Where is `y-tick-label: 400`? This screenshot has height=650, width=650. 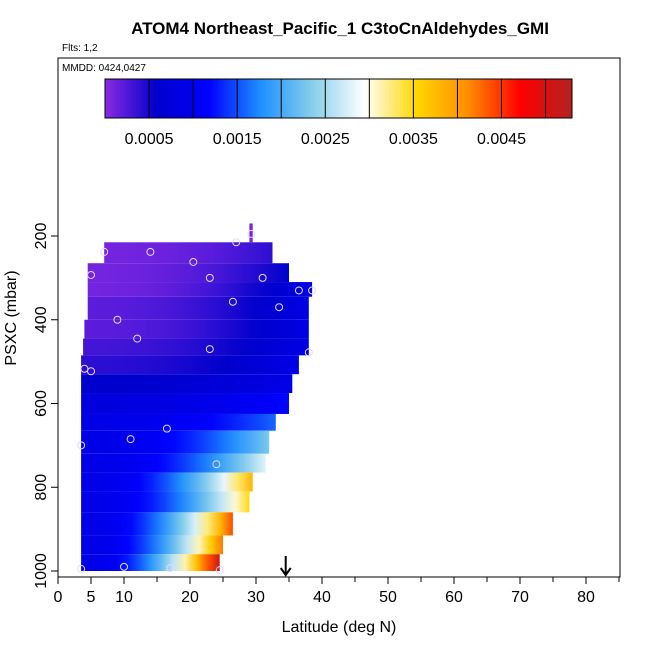 y-tick-label: 400 is located at coordinates (41, 319).